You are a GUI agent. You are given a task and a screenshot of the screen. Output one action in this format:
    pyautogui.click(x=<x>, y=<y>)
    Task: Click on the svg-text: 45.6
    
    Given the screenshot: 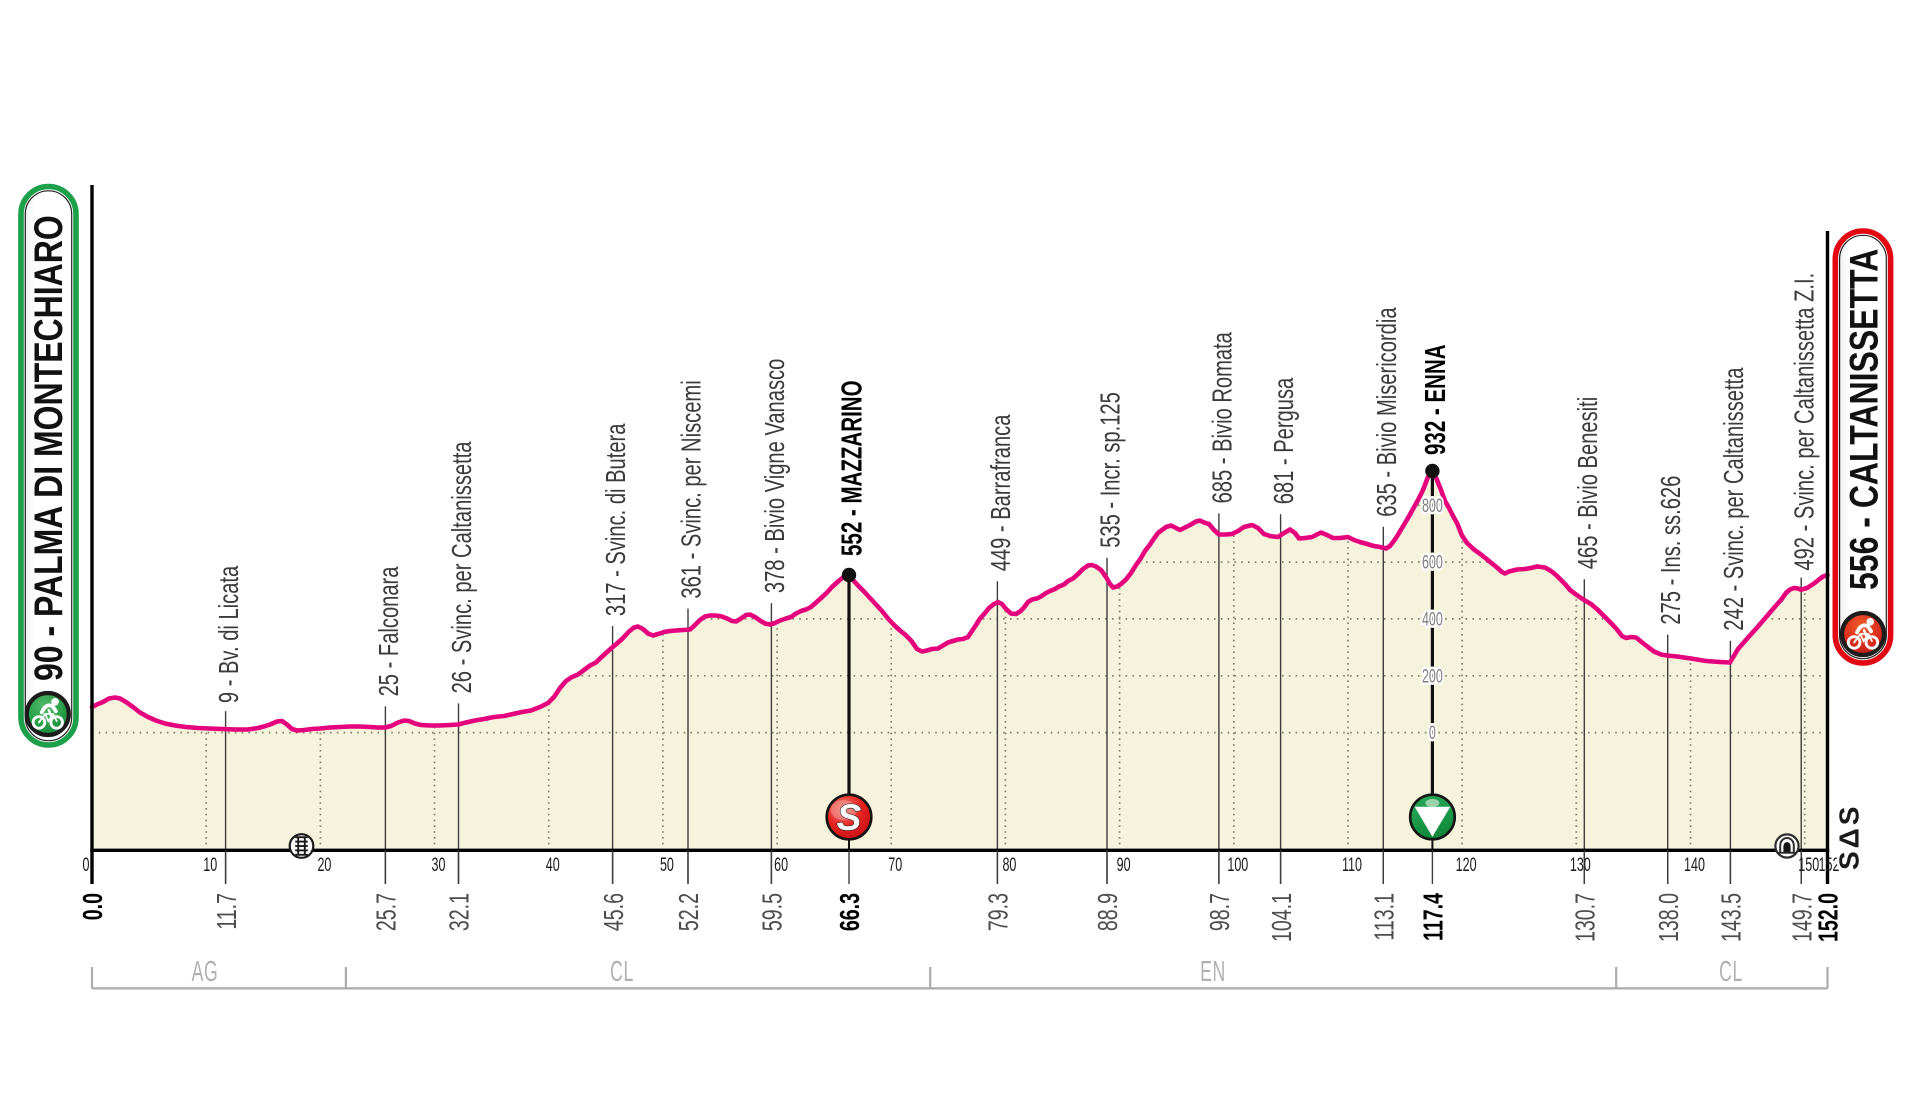 What is the action you would take?
    pyautogui.click(x=614, y=912)
    